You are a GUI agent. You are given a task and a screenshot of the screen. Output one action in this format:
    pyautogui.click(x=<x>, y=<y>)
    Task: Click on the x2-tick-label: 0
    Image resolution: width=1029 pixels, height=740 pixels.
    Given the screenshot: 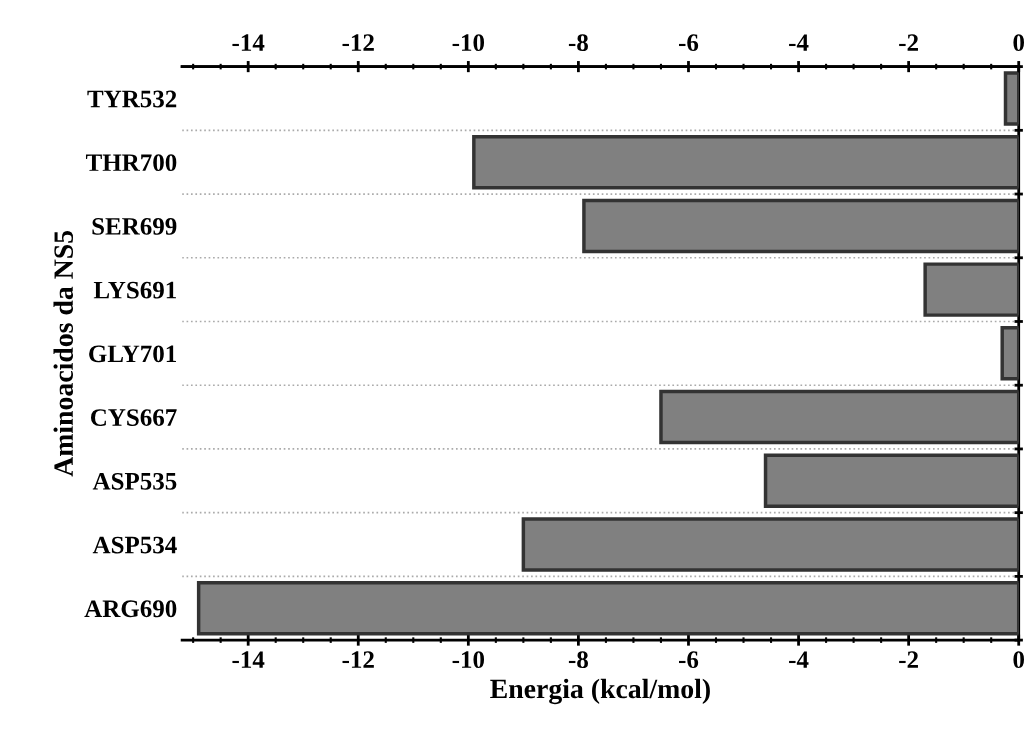 What is the action you would take?
    pyautogui.click(x=1019, y=43)
    